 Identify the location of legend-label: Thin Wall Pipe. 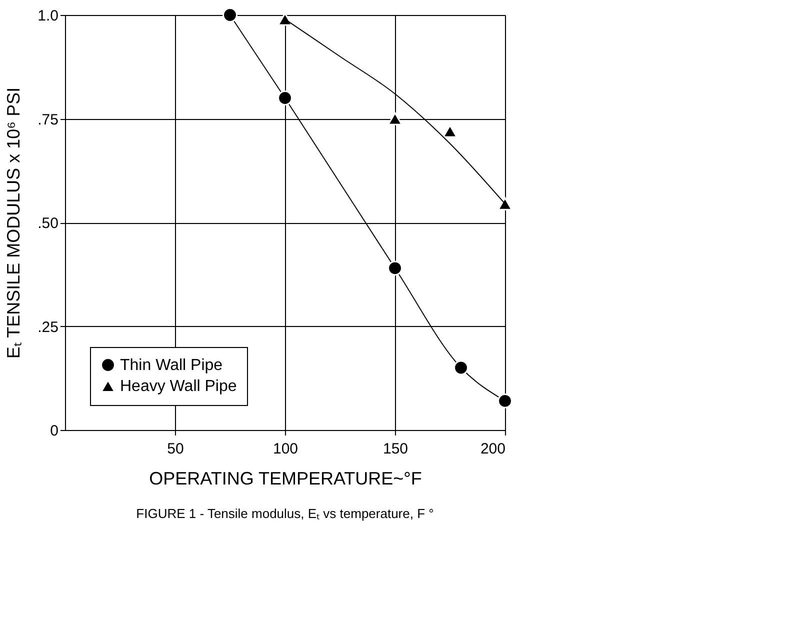
(171, 365).